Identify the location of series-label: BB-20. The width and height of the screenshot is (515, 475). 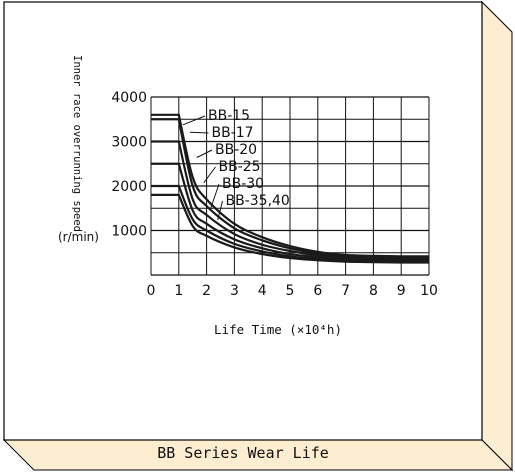
(236, 150).